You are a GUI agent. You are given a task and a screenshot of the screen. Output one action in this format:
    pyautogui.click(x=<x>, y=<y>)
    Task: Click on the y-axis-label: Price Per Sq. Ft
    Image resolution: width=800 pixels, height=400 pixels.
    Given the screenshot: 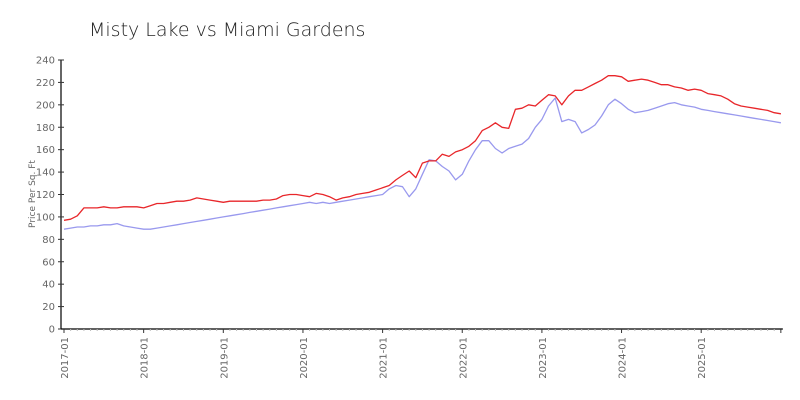 What is the action you would take?
    pyautogui.click(x=33, y=194)
    